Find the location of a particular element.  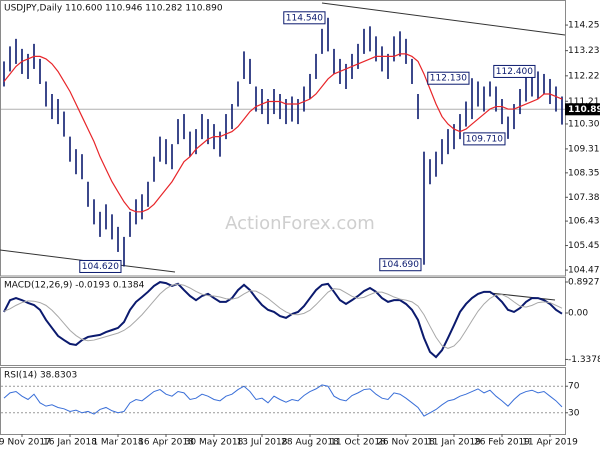

y-tick-label: 0.8927 is located at coordinates (584, 283).